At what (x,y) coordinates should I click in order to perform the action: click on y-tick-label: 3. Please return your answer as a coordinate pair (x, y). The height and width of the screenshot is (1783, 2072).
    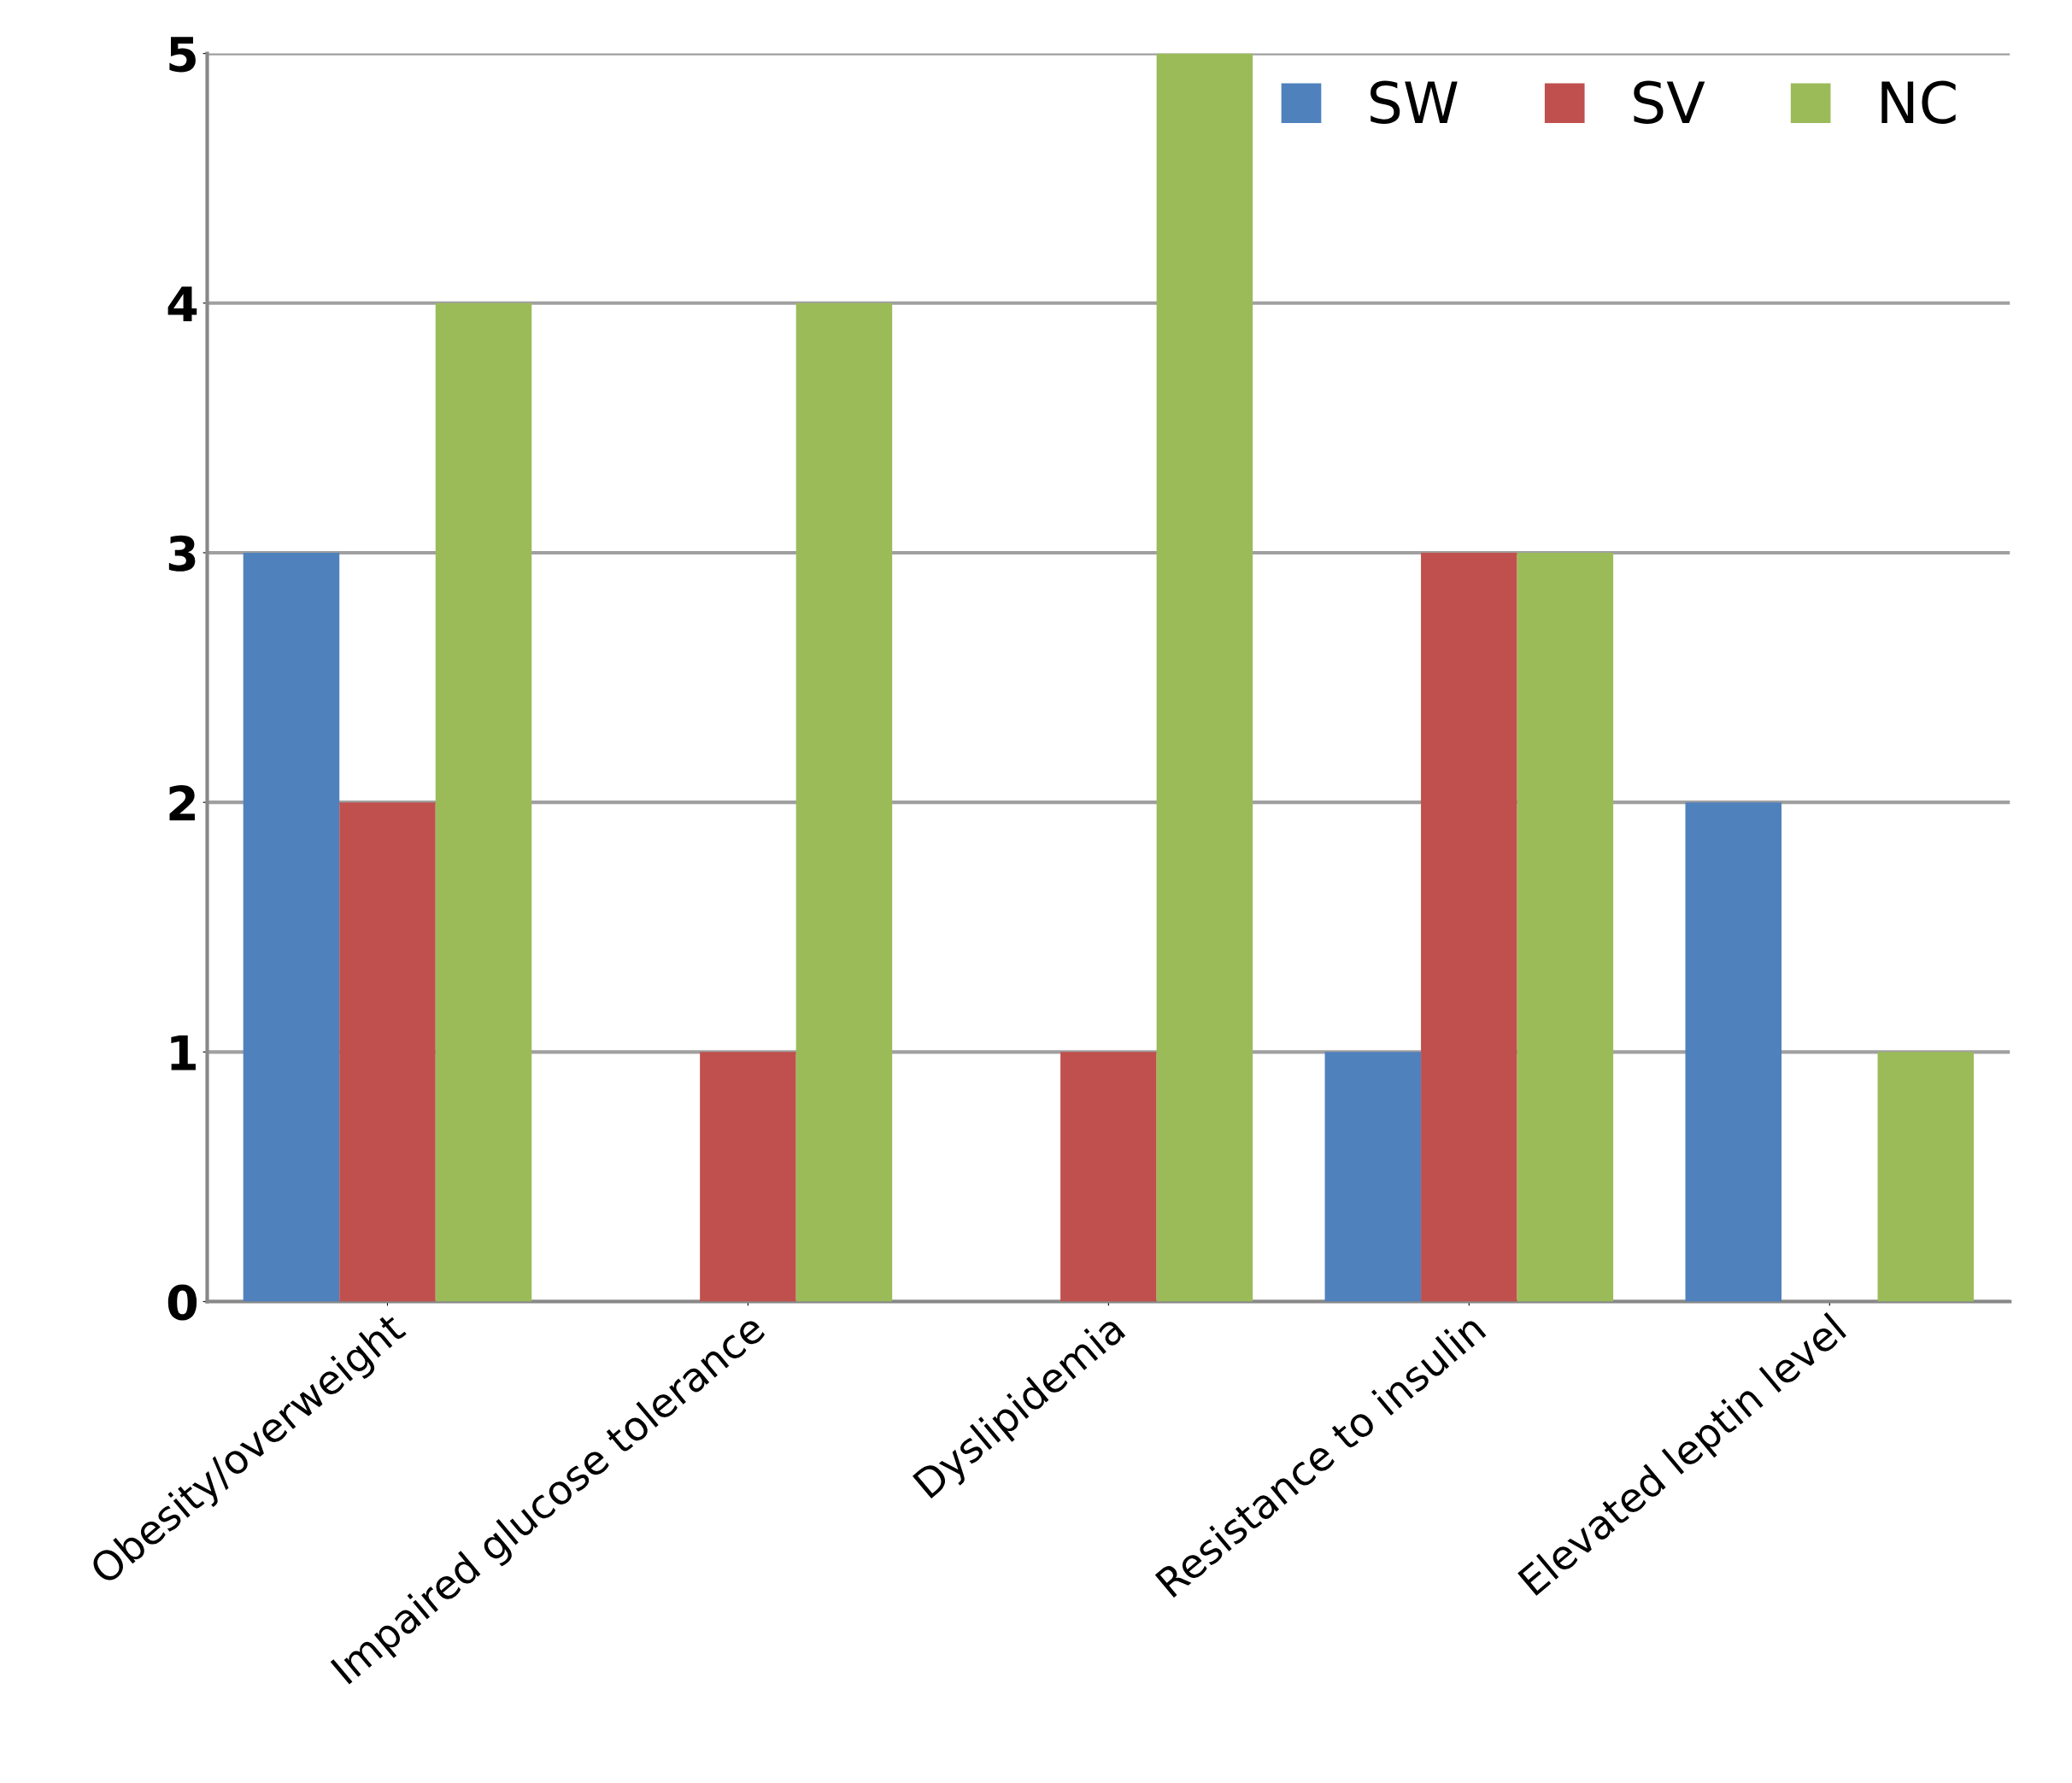
    Looking at the image, I should click on (182, 553).